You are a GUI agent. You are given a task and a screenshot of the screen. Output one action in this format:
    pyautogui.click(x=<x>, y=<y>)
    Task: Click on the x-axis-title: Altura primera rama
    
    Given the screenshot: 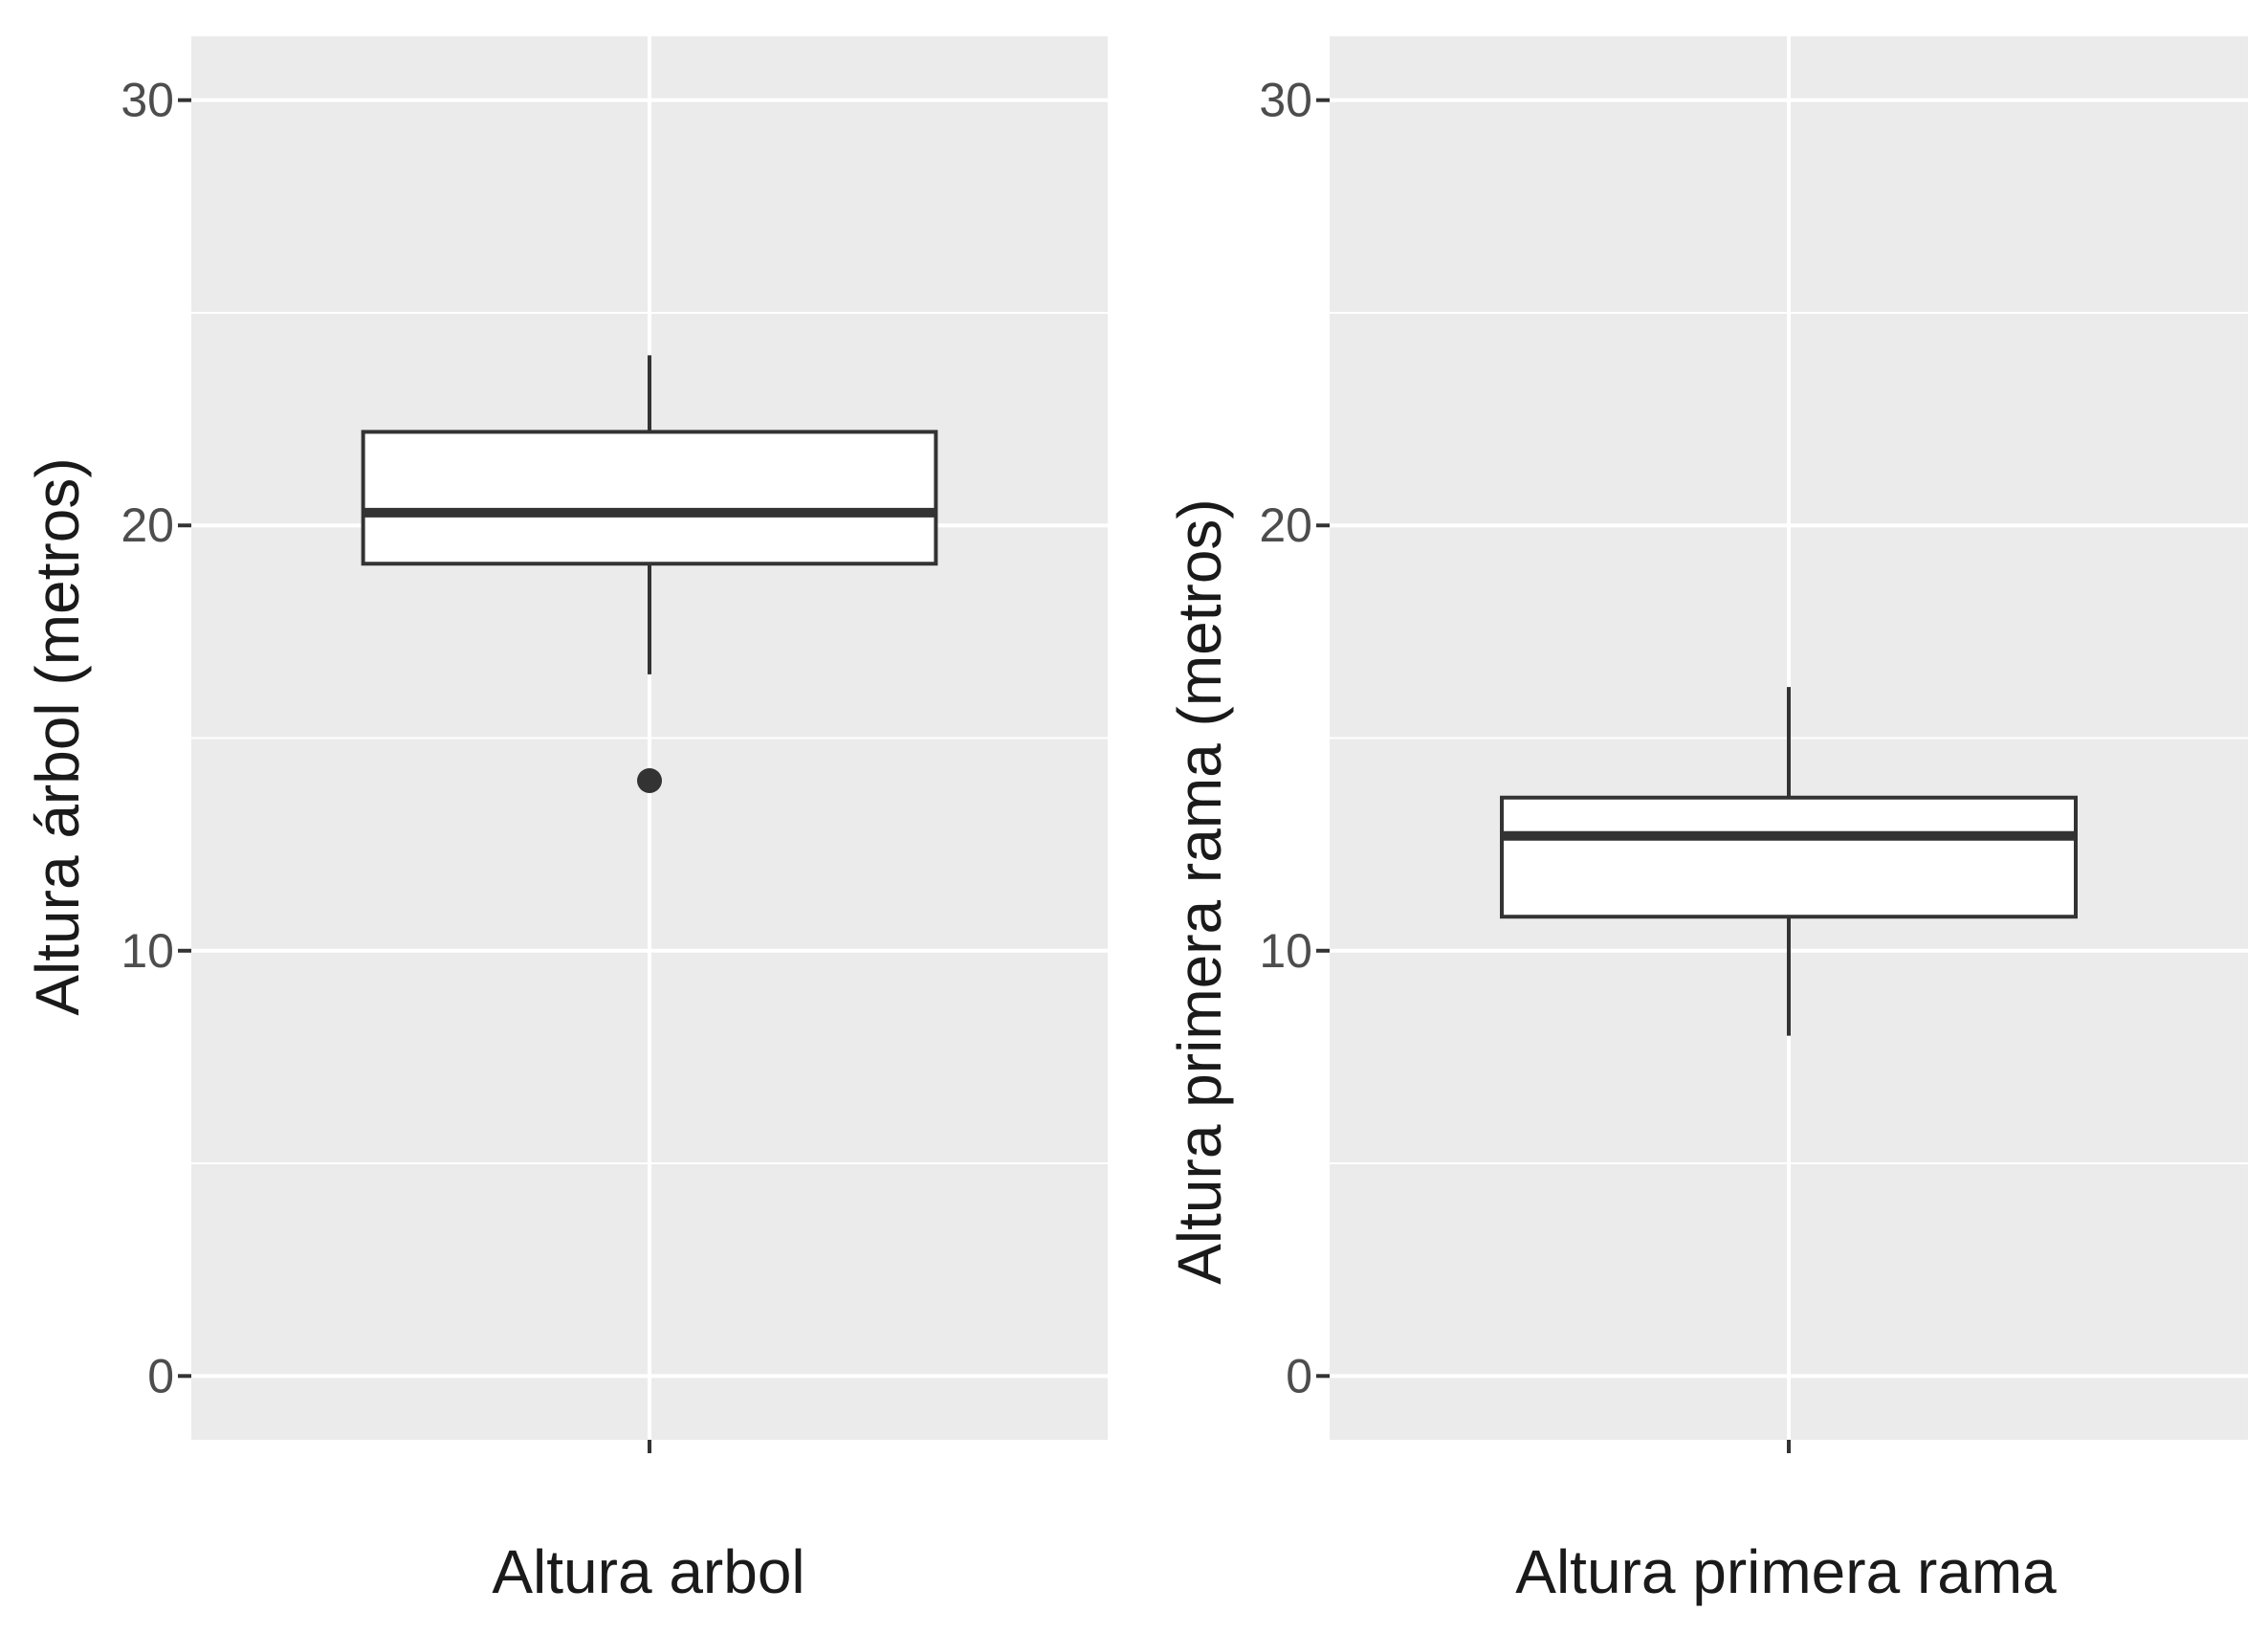 What is the action you would take?
    pyautogui.click(x=1786, y=1571)
    